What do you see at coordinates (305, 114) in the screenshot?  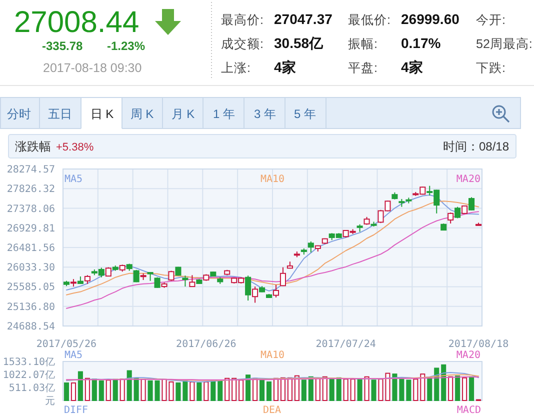 I see `text: 5 年` at bounding box center [305, 114].